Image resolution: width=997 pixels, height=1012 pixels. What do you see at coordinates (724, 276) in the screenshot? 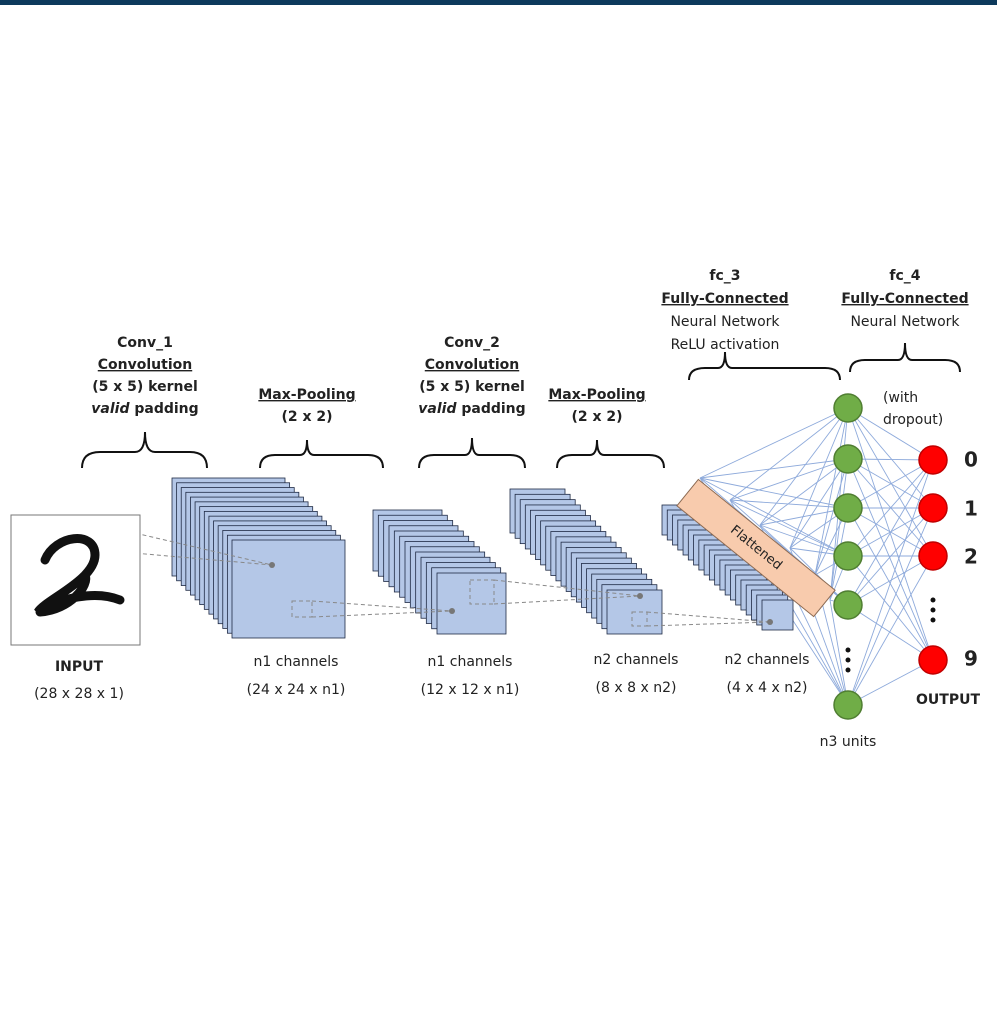
I see `layer-name: fc_3` at bounding box center [724, 276].